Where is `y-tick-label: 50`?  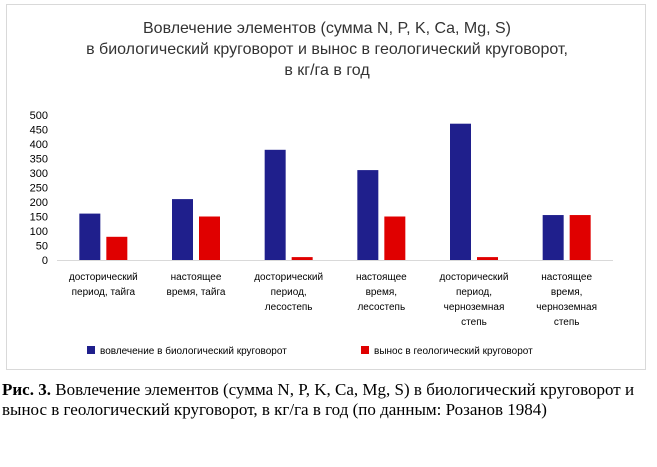 y-tick-label: 50 is located at coordinates (42, 247).